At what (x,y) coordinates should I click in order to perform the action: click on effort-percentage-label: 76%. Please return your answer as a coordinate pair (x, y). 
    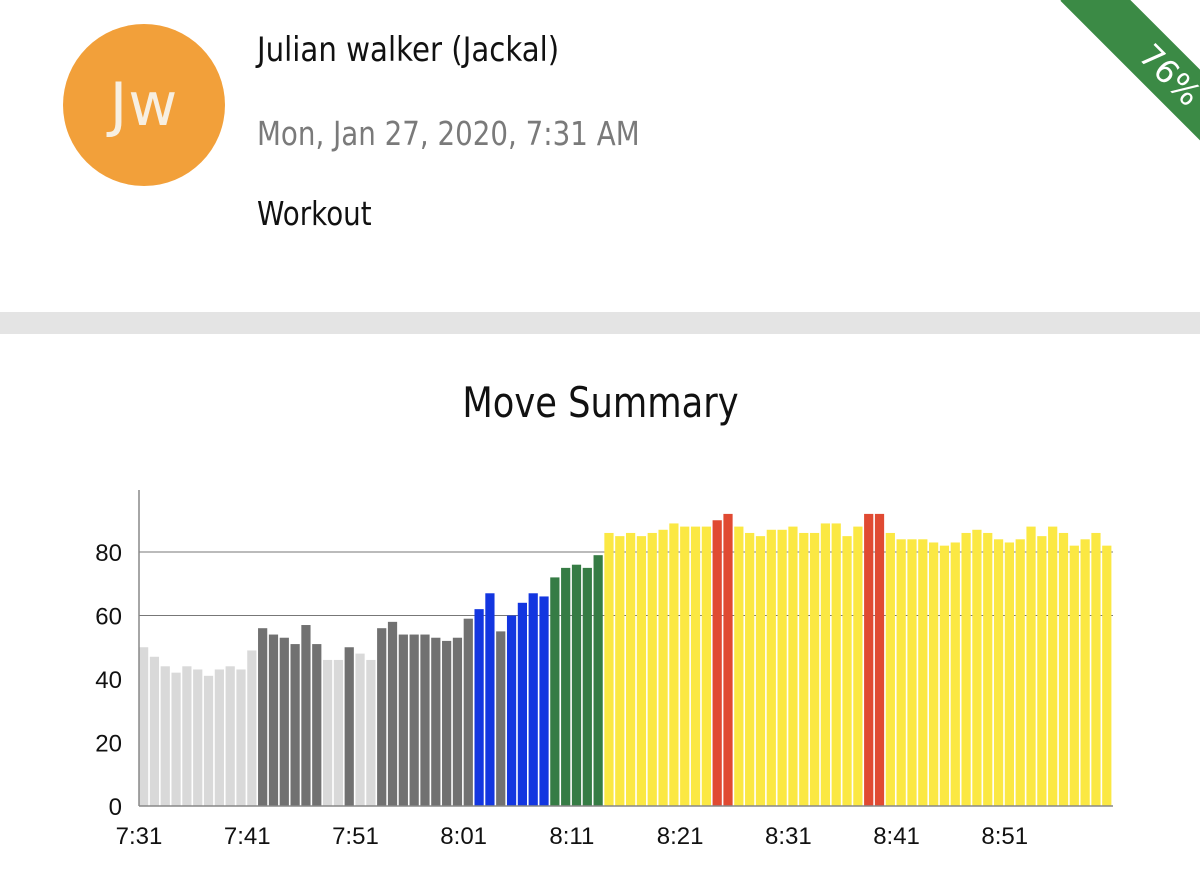
    Looking at the image, I should click on (1165, 75).